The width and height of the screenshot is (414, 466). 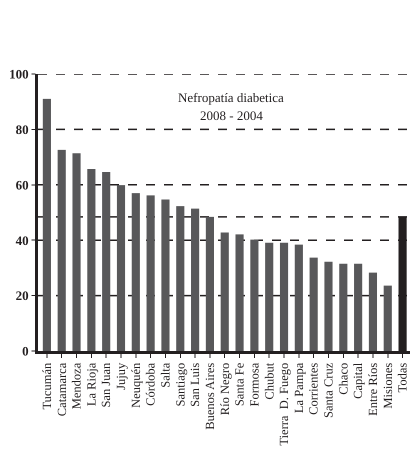 I want to click on x-tick-label: Mendoza, so click(x=77, y=386).